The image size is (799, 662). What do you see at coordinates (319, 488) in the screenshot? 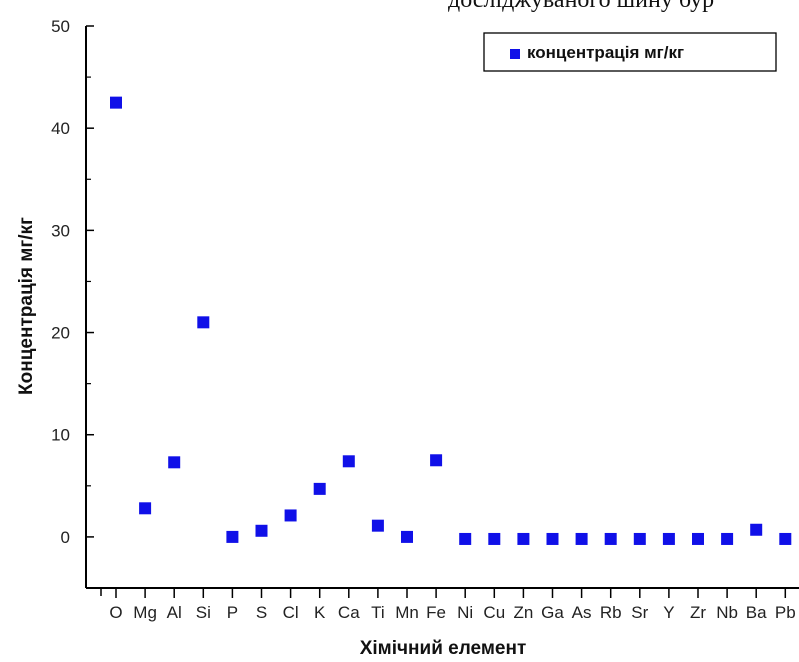
I see `data-point-k` at bounding box center [319, 488].